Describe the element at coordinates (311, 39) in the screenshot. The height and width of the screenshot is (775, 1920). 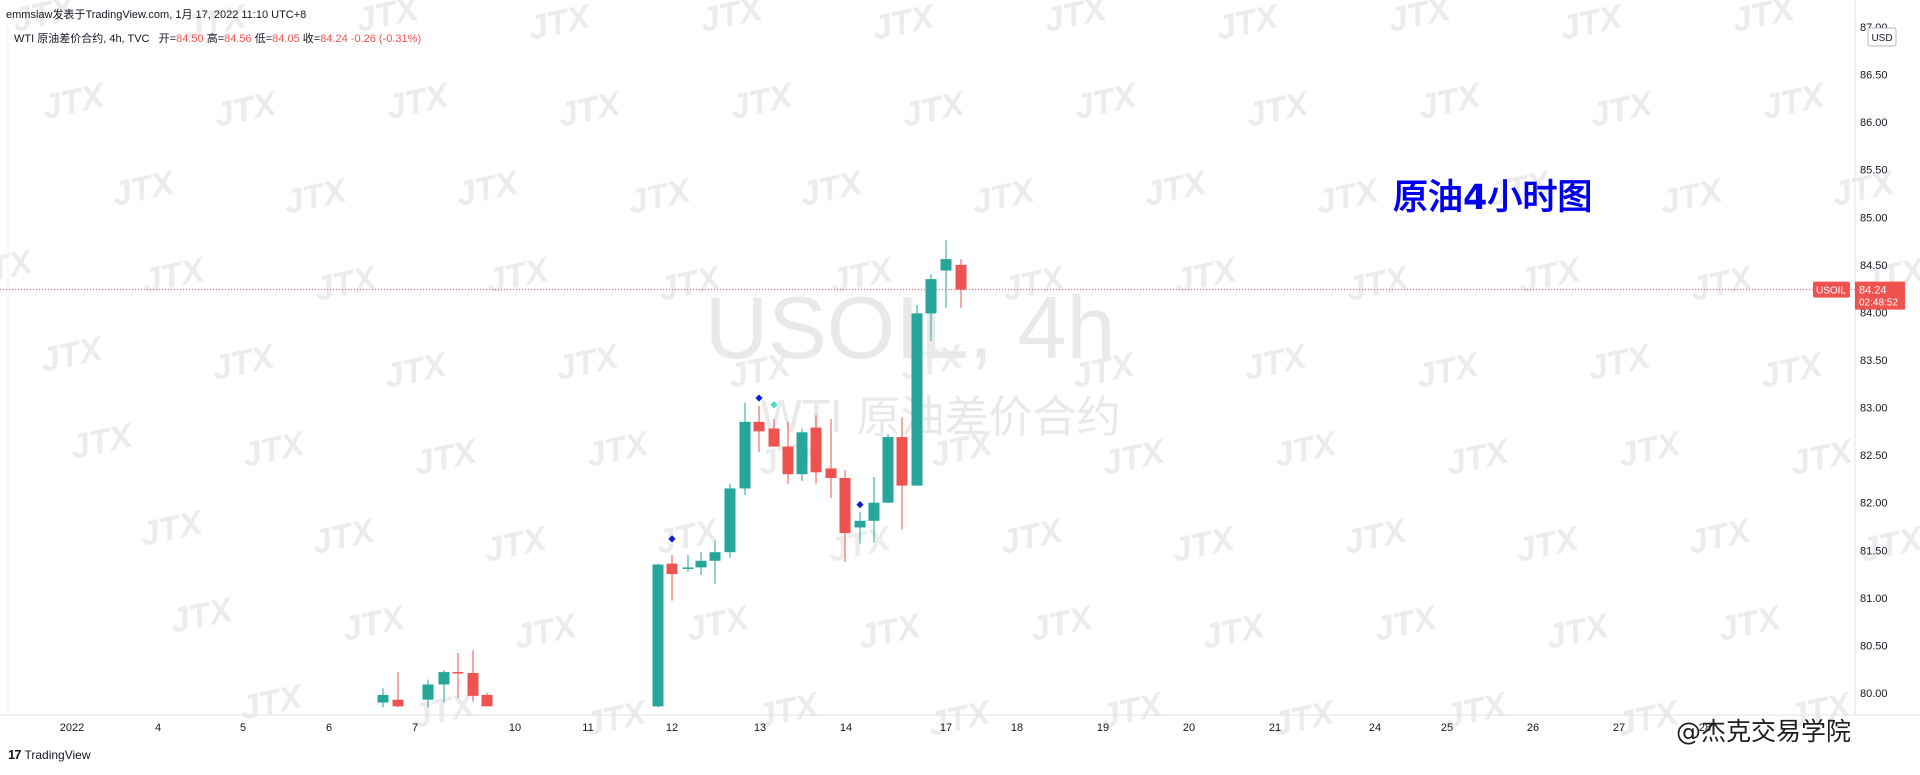
I see `close-label: 收=` at that location.